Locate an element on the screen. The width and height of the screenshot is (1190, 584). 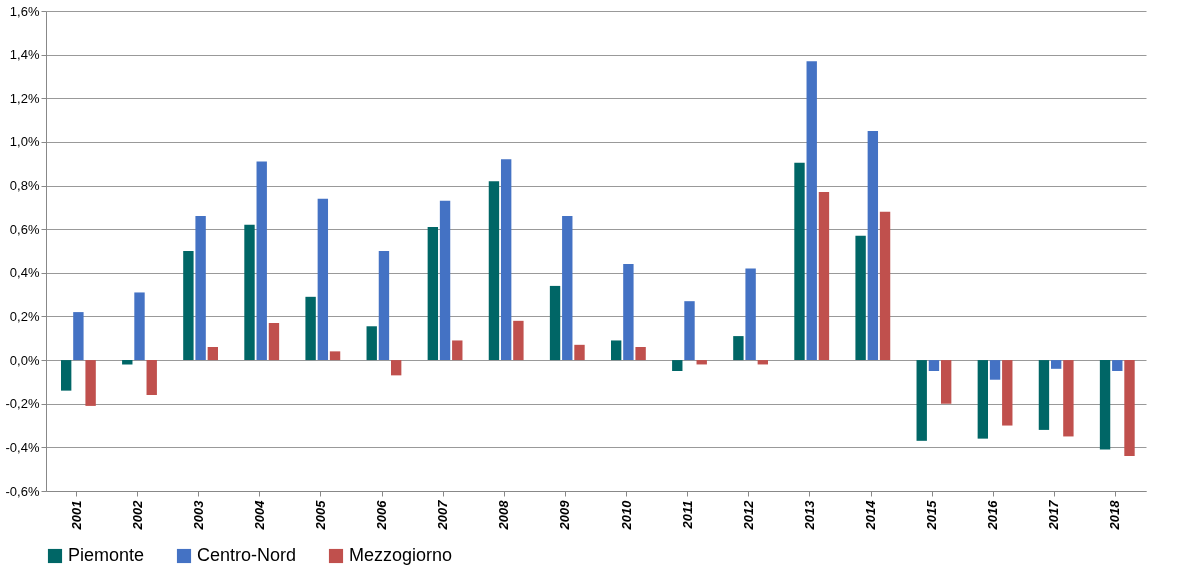
y-tick-label: -0,4% is located at coordinates (22, 447).